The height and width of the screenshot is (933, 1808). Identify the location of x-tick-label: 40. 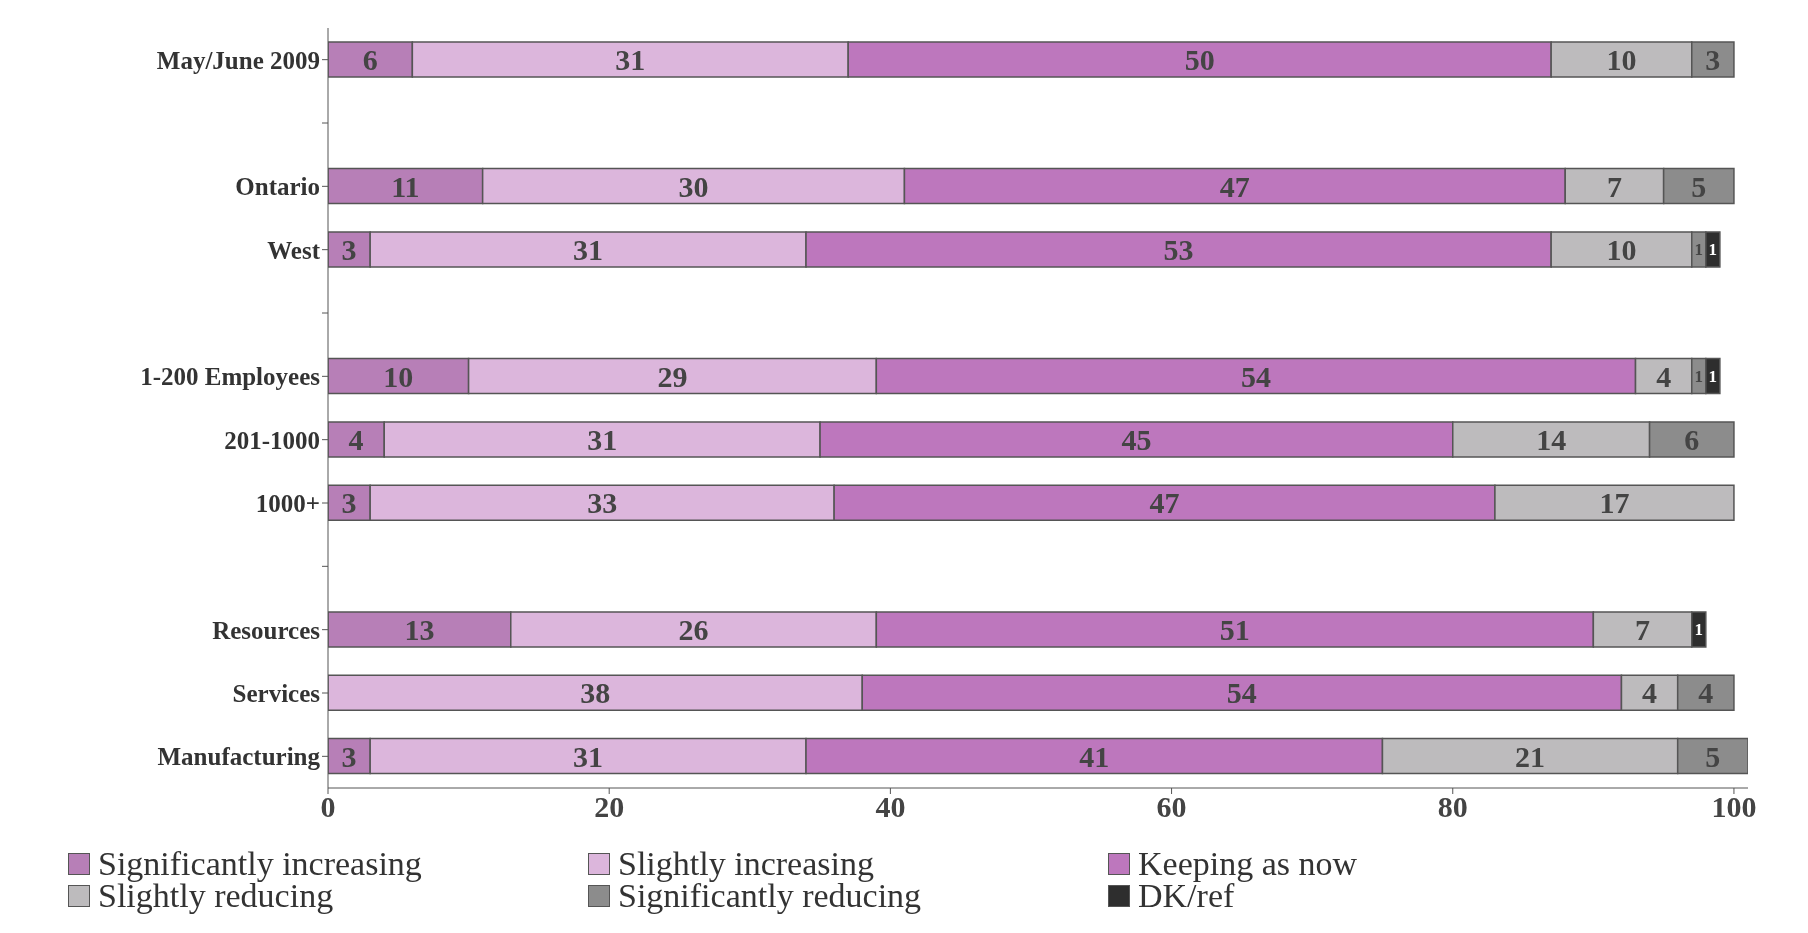
(890, 807).